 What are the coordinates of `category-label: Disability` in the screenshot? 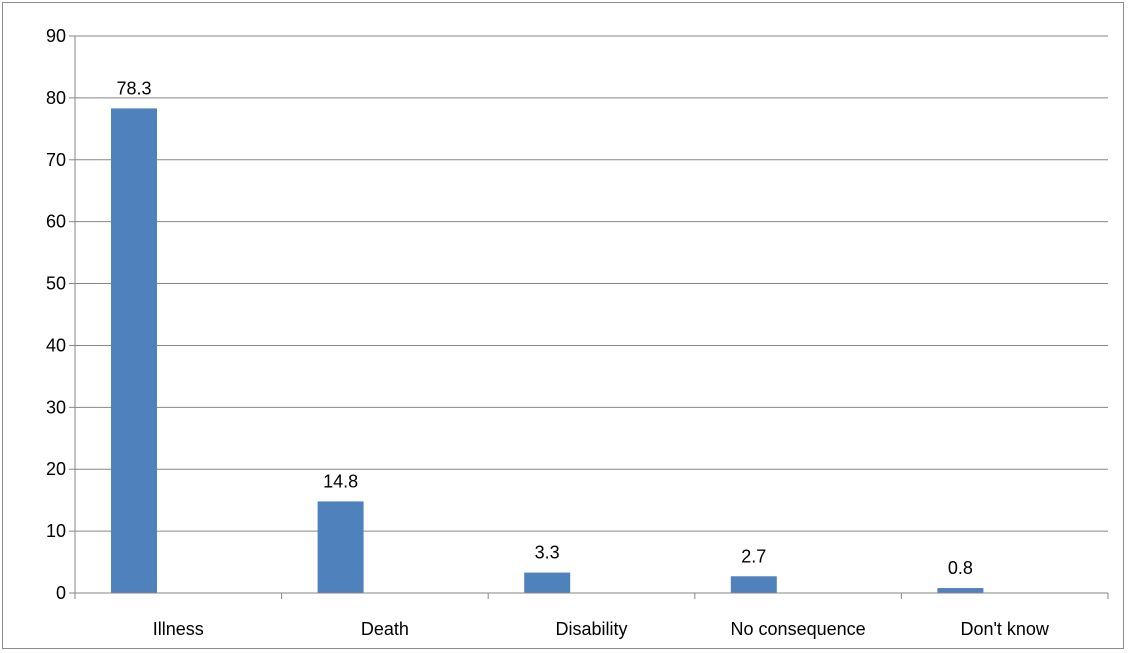 It's located at (591, 629).